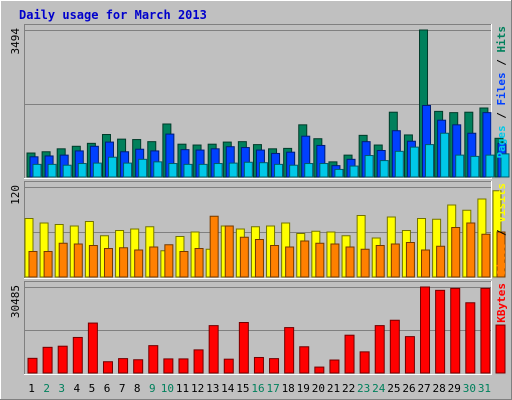 This screenshot has width=512, height=400. What do you see at coordinates (228, 388) in the screenshot?
I see `x-tick-label: 14` at bounding box center [228, 388].